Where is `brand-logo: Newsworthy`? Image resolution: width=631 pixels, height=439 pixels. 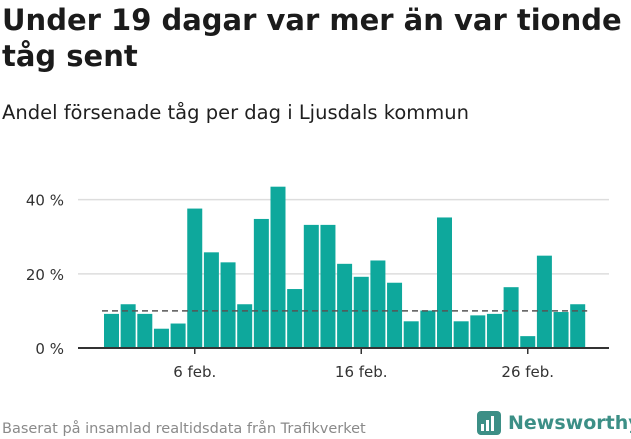
brand-logo: Newsworthy is located at coordinates (553, 423).